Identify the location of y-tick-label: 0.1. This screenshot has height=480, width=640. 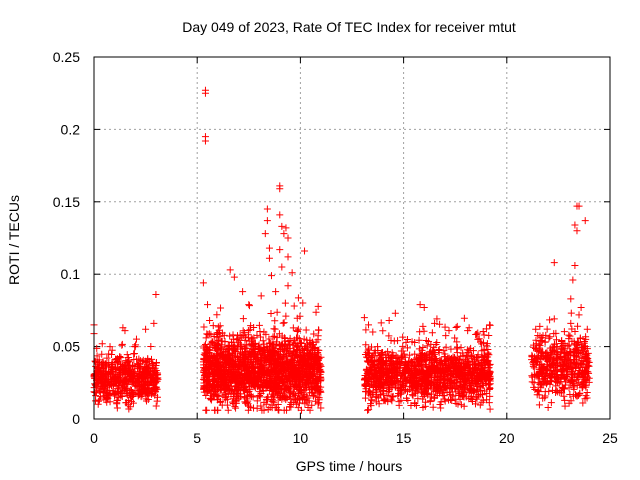
(71, 274).